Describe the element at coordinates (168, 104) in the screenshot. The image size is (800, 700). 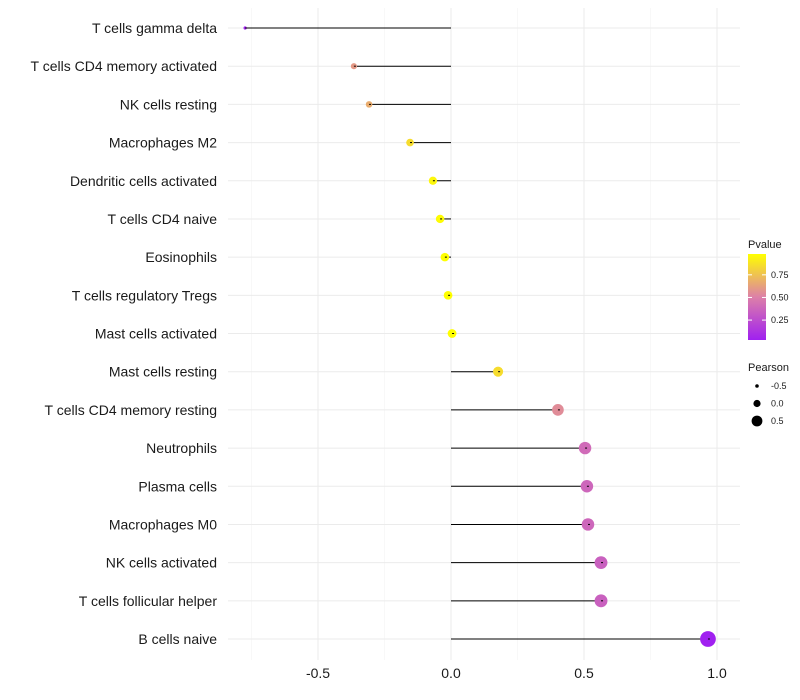
I see `category-label: NK cells resting` at that location.